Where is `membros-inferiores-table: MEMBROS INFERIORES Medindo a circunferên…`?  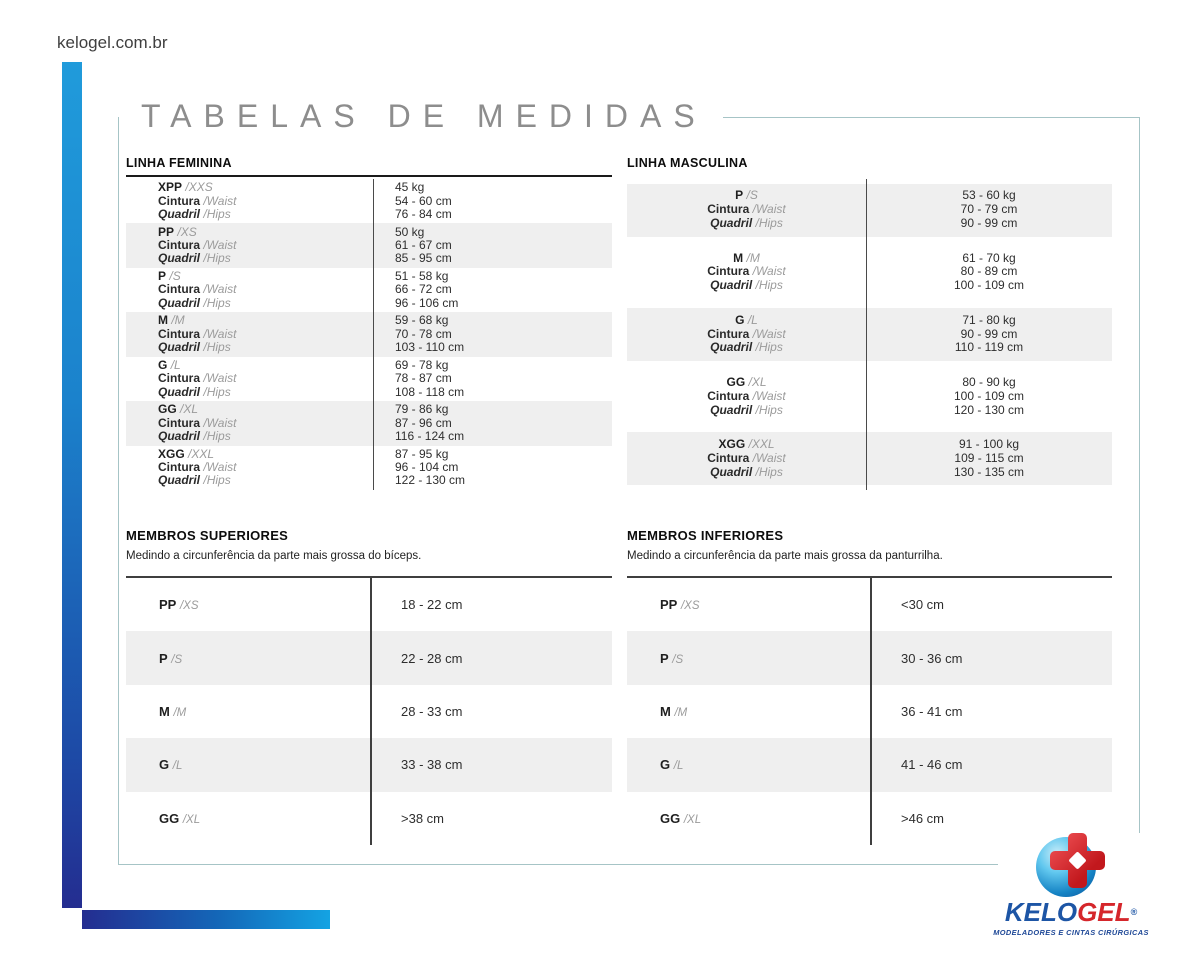
membros-inferiores-table: MEMBROS INFERIORES Medindo a circunferên… is located at coordinates (869, 686).